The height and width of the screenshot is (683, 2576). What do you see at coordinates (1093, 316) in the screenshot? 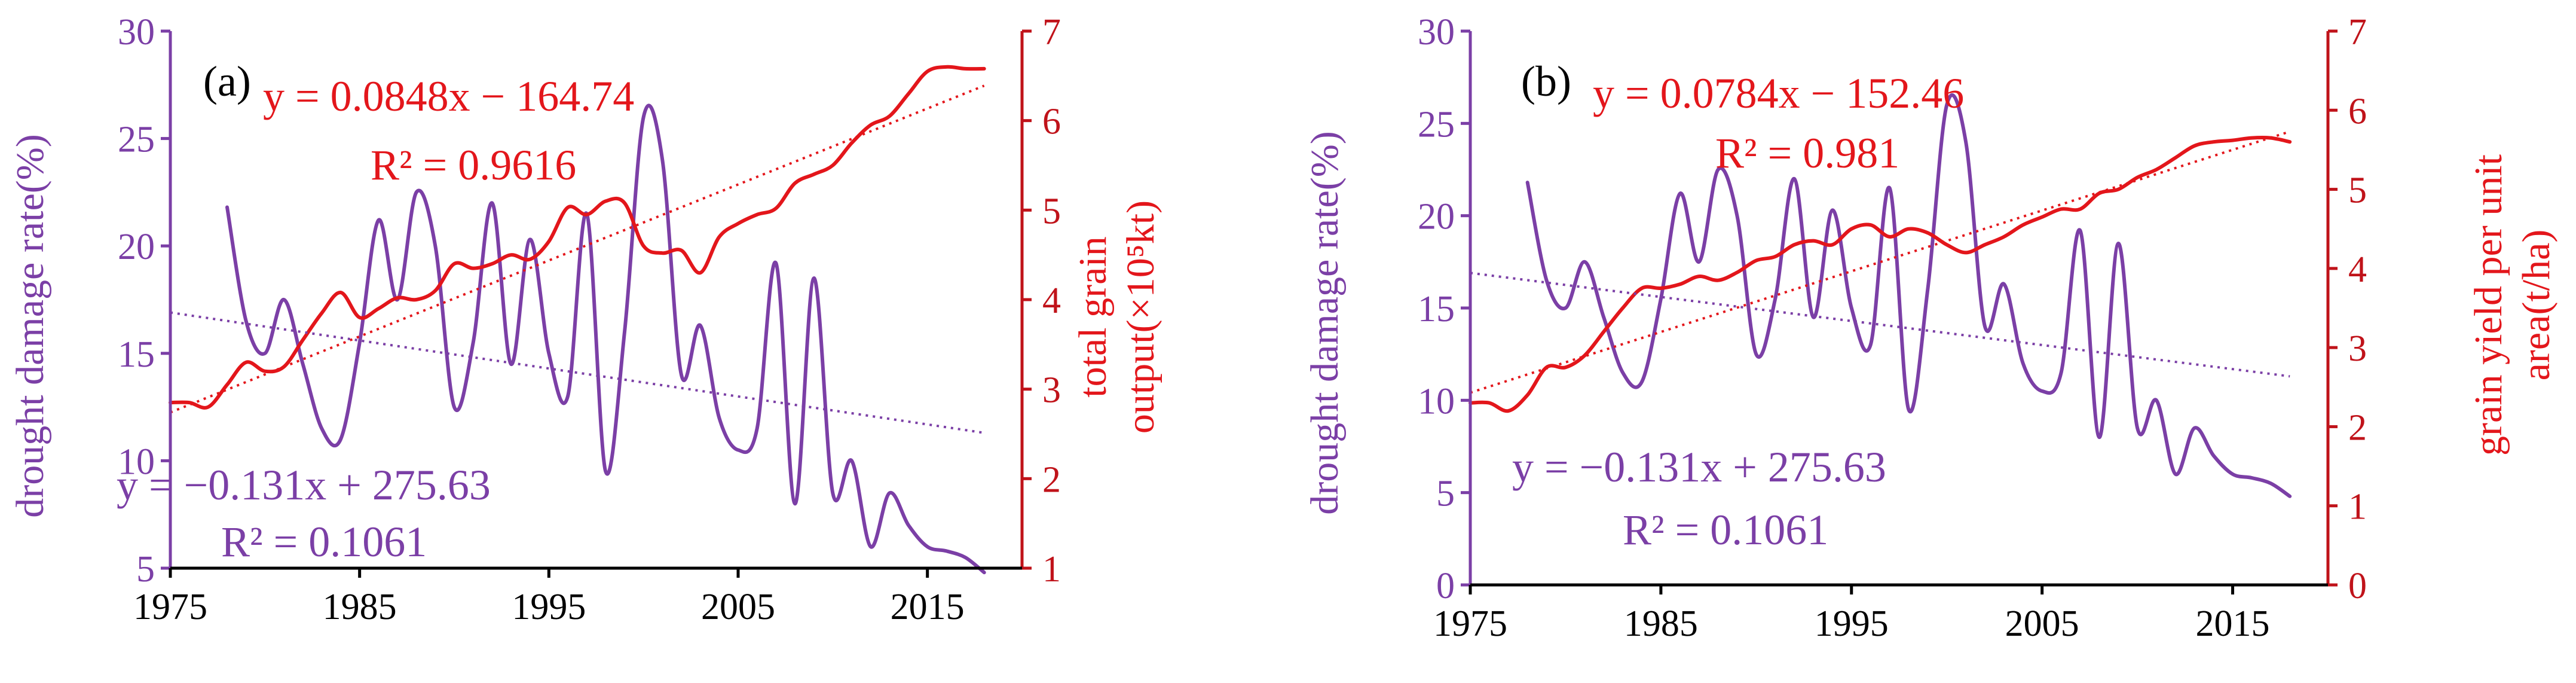
I see `panel-a-right-axis-title-line1: total grain` at bounding box center [1093, 316].